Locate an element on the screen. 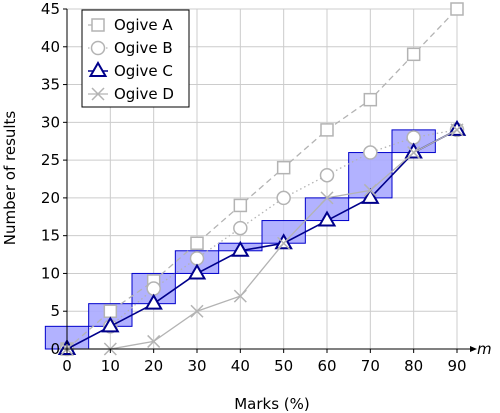 The image size is (500, 413). y-tick-label: 45 is located at coordinates (50, 9).